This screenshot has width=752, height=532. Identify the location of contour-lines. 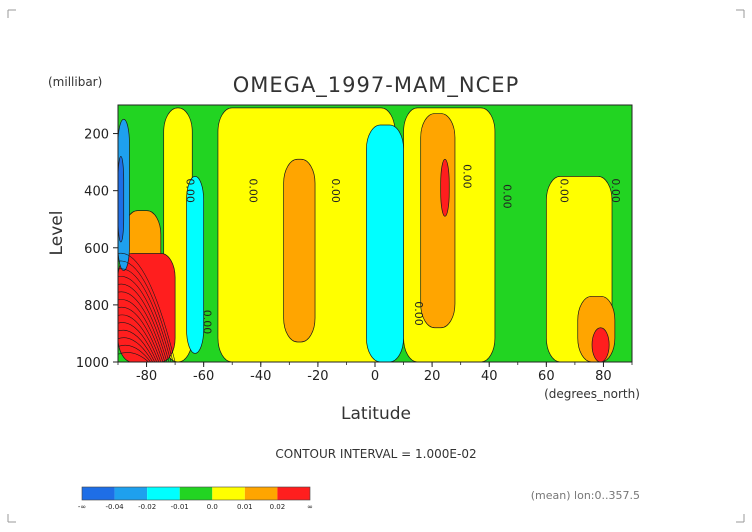
(147, 307).